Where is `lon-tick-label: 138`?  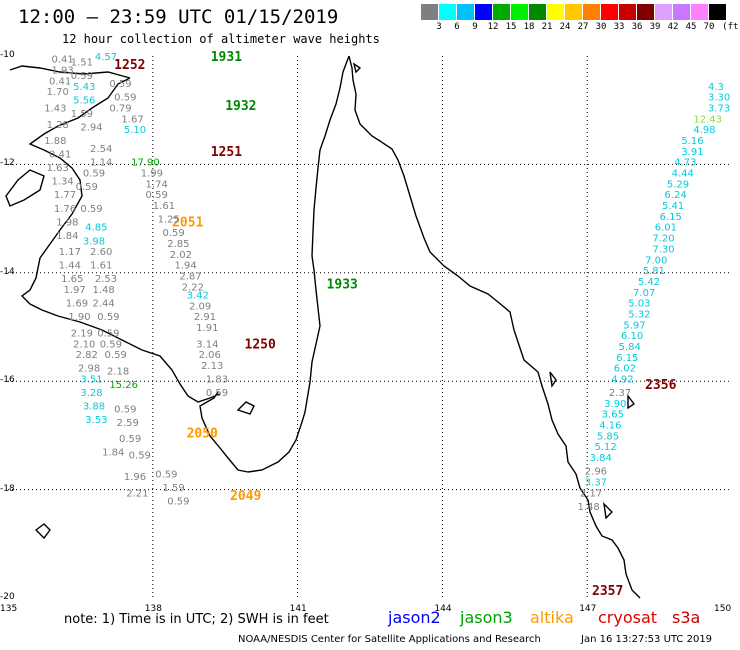 lon-tick-label: 138 is located at coordinates (153, 609).